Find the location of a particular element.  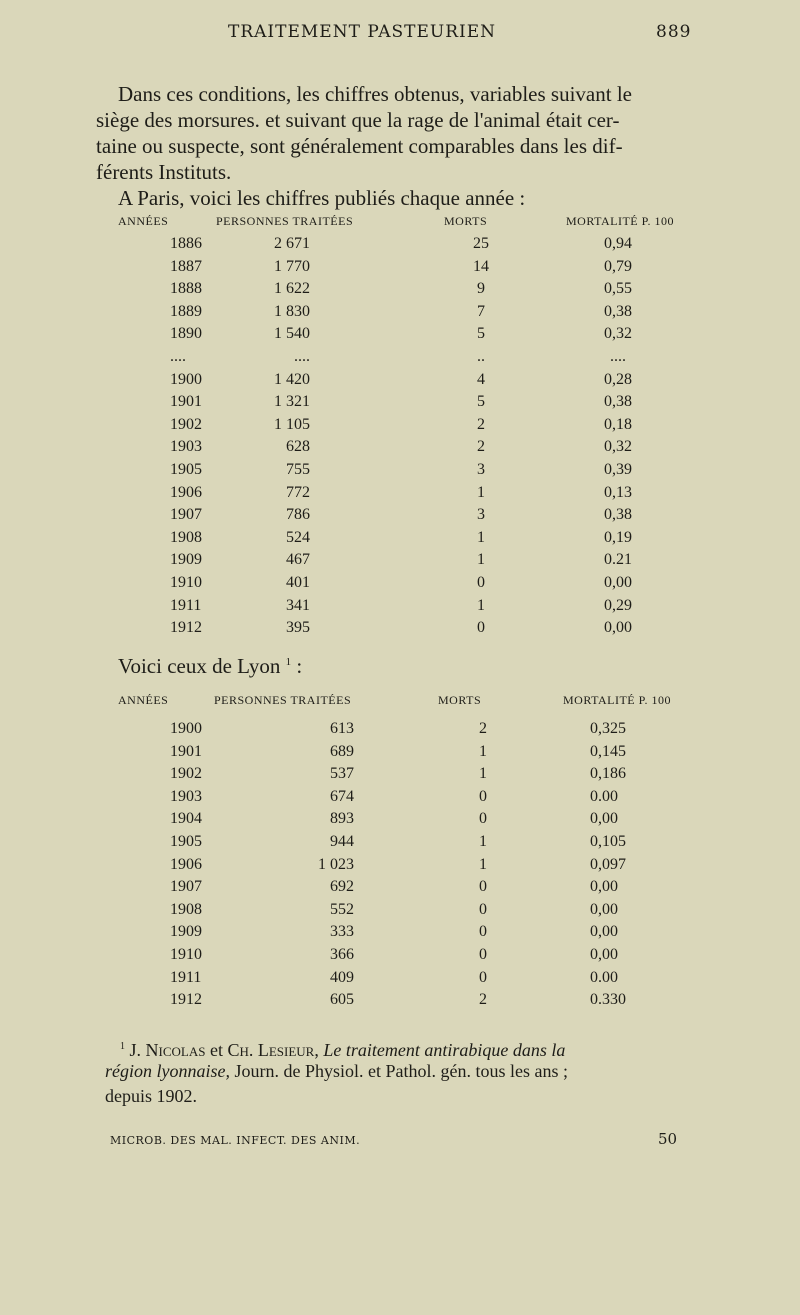

column-header-mortality: MORTALITÉ P. 100 is located at coordinates (620, 221).